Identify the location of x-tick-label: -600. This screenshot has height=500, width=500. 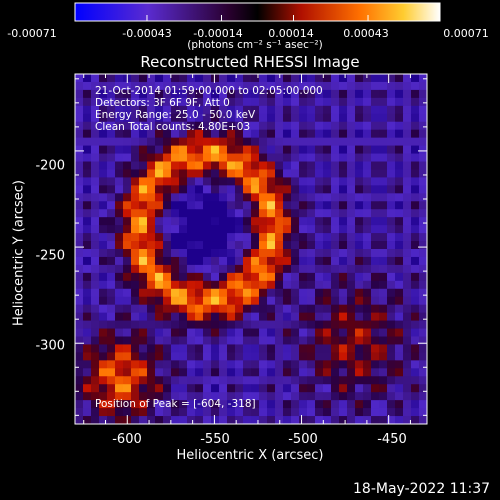
(127, 439).